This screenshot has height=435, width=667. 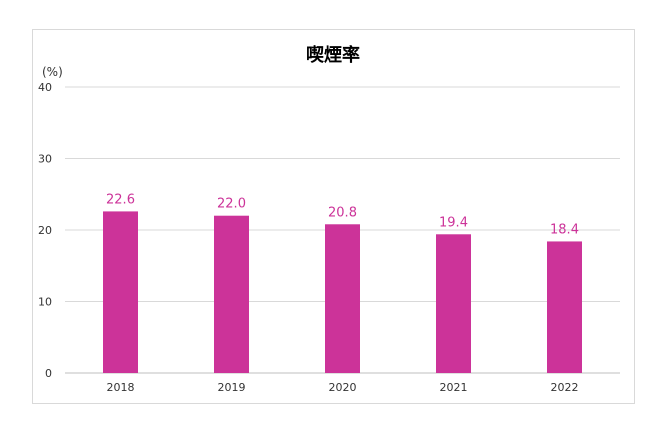 I want to click on x-axis-ticks: 2018 2019 2020 2021 2022, so click(x=343, y=387).